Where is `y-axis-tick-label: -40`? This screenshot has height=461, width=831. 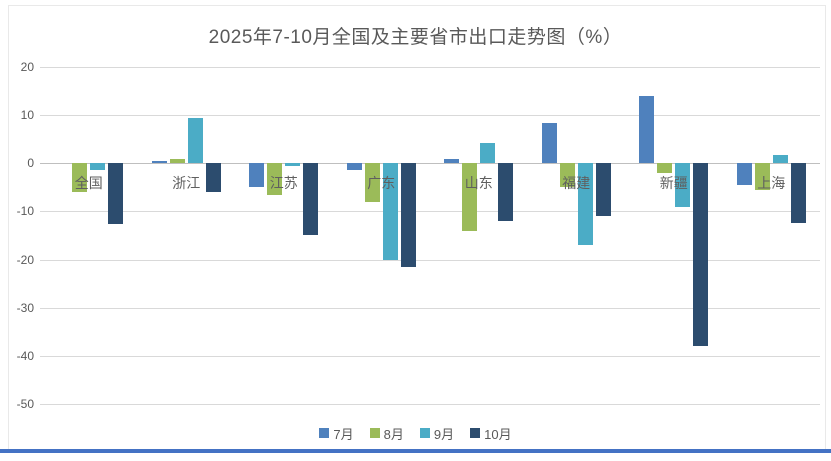
y-axis-tick-label: -40 is located at coordinates (25, 355).